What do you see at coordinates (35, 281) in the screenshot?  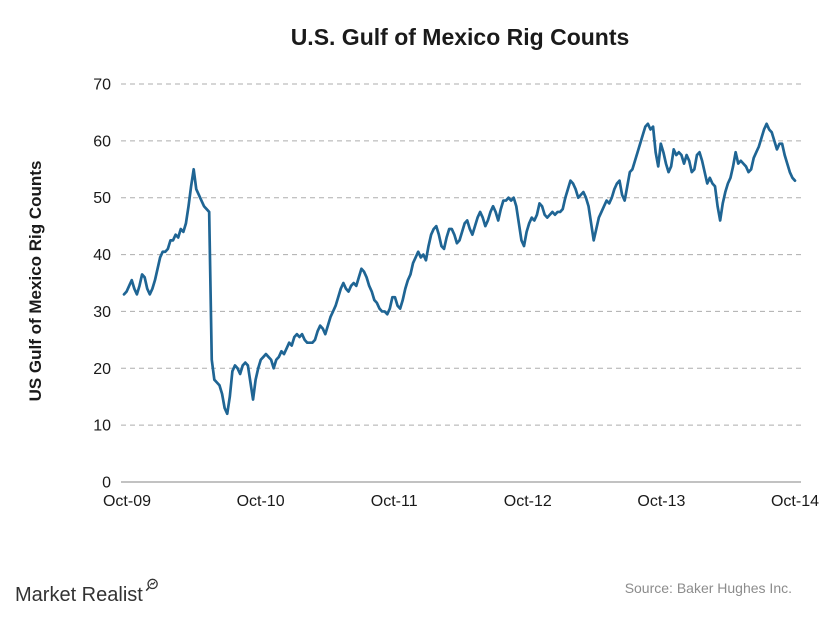 I see `y-axis-title: US Gulf of Mexico Rig Counts` at bounding box center [35, 281].